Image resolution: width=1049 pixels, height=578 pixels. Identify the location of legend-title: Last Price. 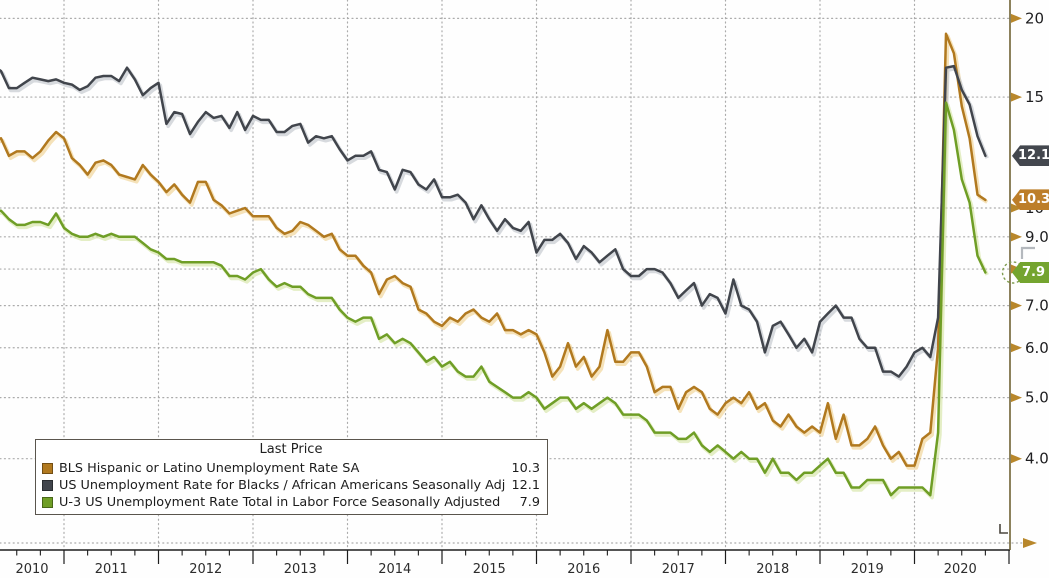
(291, 449).